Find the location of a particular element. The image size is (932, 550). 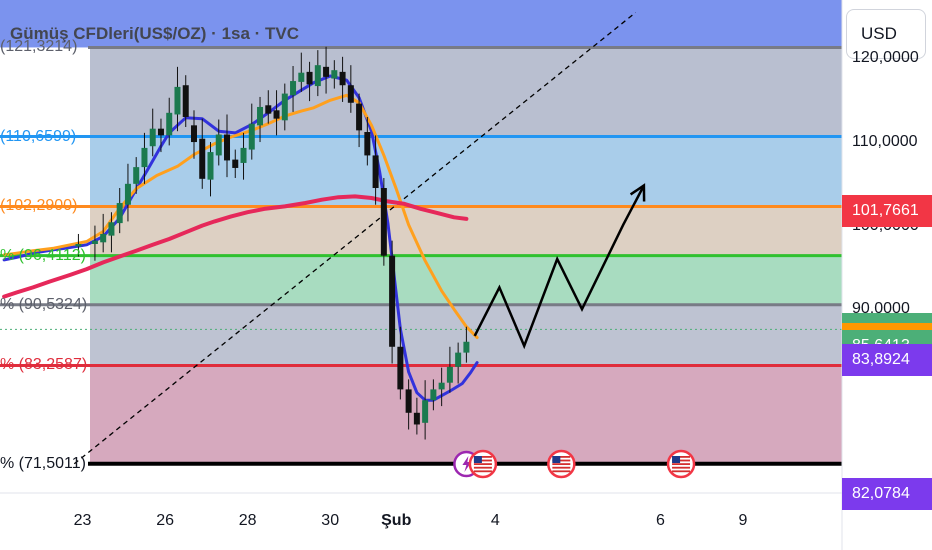

fib-band-left-top is located at coordinates (45, 24).